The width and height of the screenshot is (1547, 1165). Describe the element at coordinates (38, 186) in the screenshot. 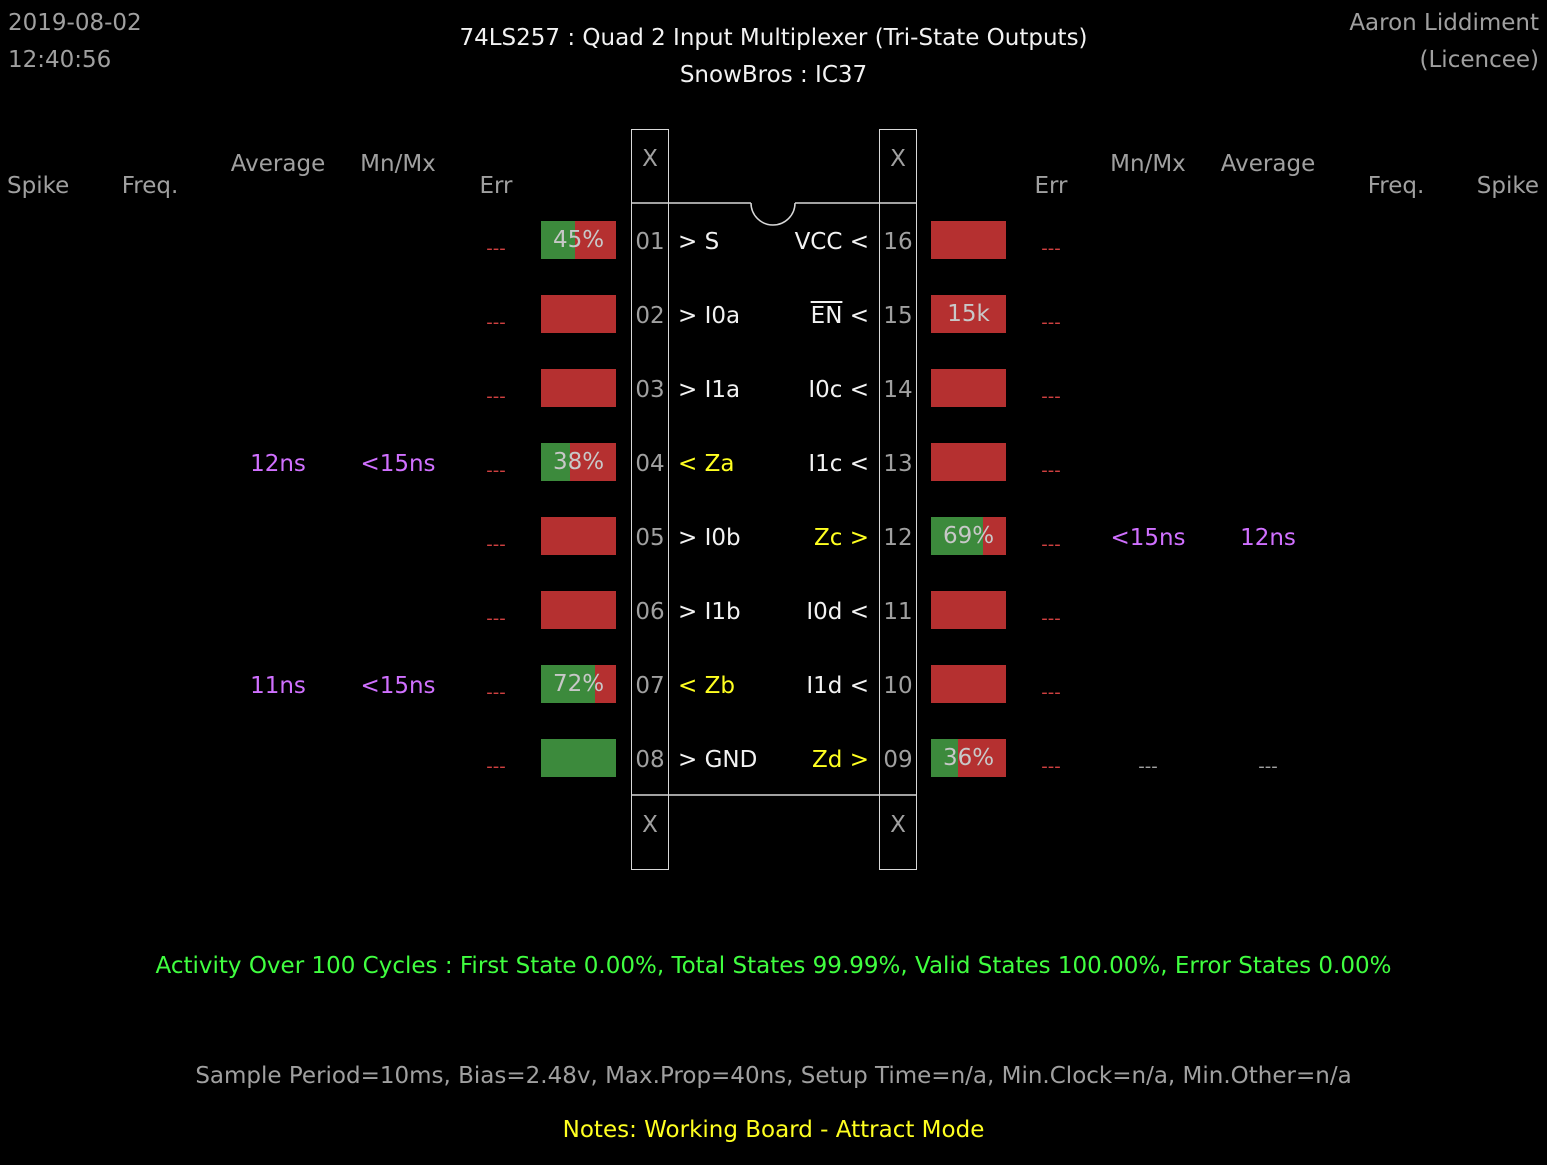

I see `left-col-spike: Spike` at that location.